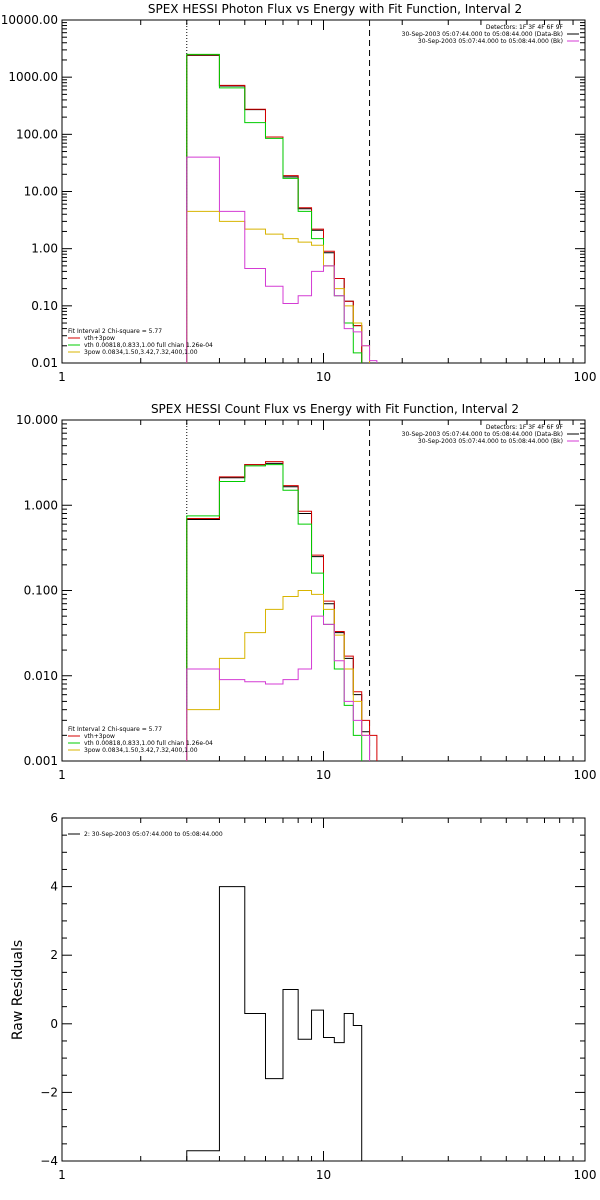  I want to click on y-tick-label: 0.001, so click(41, 761).